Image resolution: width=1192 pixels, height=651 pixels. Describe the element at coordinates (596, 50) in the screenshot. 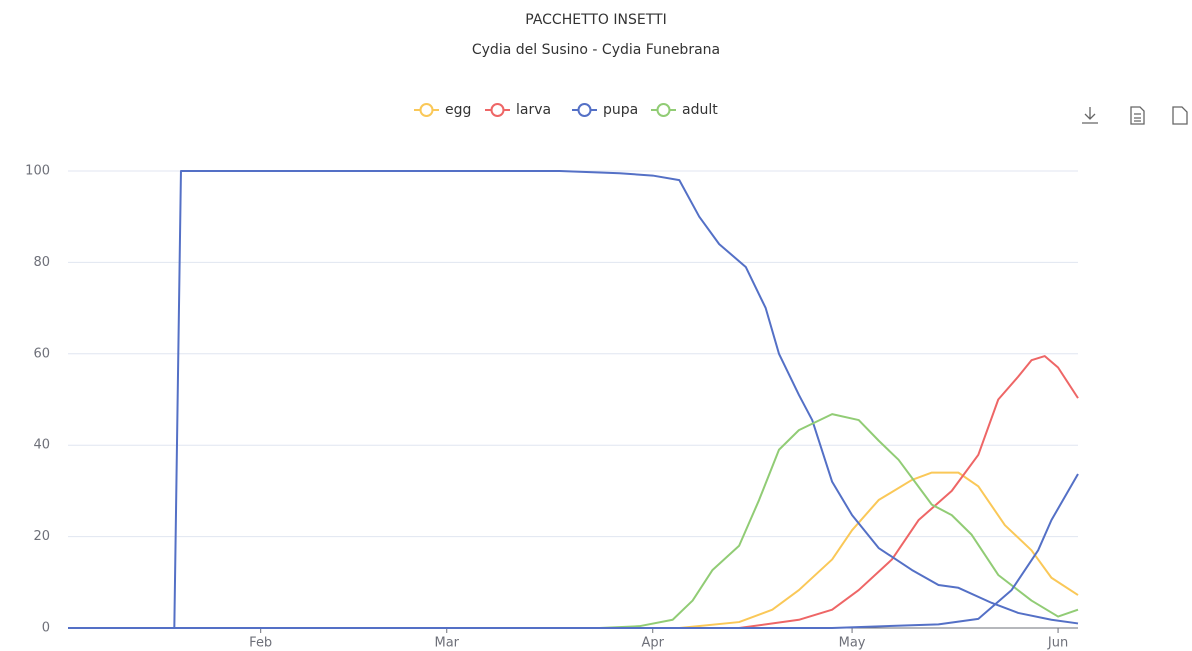

I see `chart-subtitle: Cydia del Susino - Cydia Funebrana` at that location.